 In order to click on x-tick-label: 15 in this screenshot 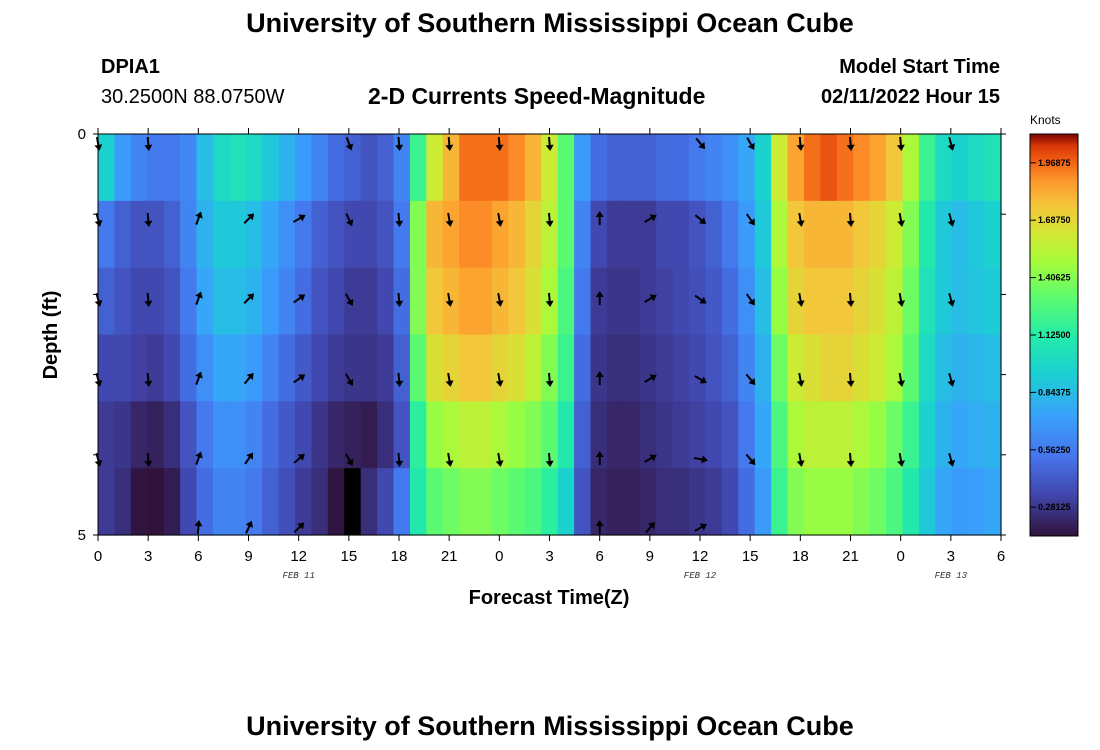, I will do `click(750, 556)`.